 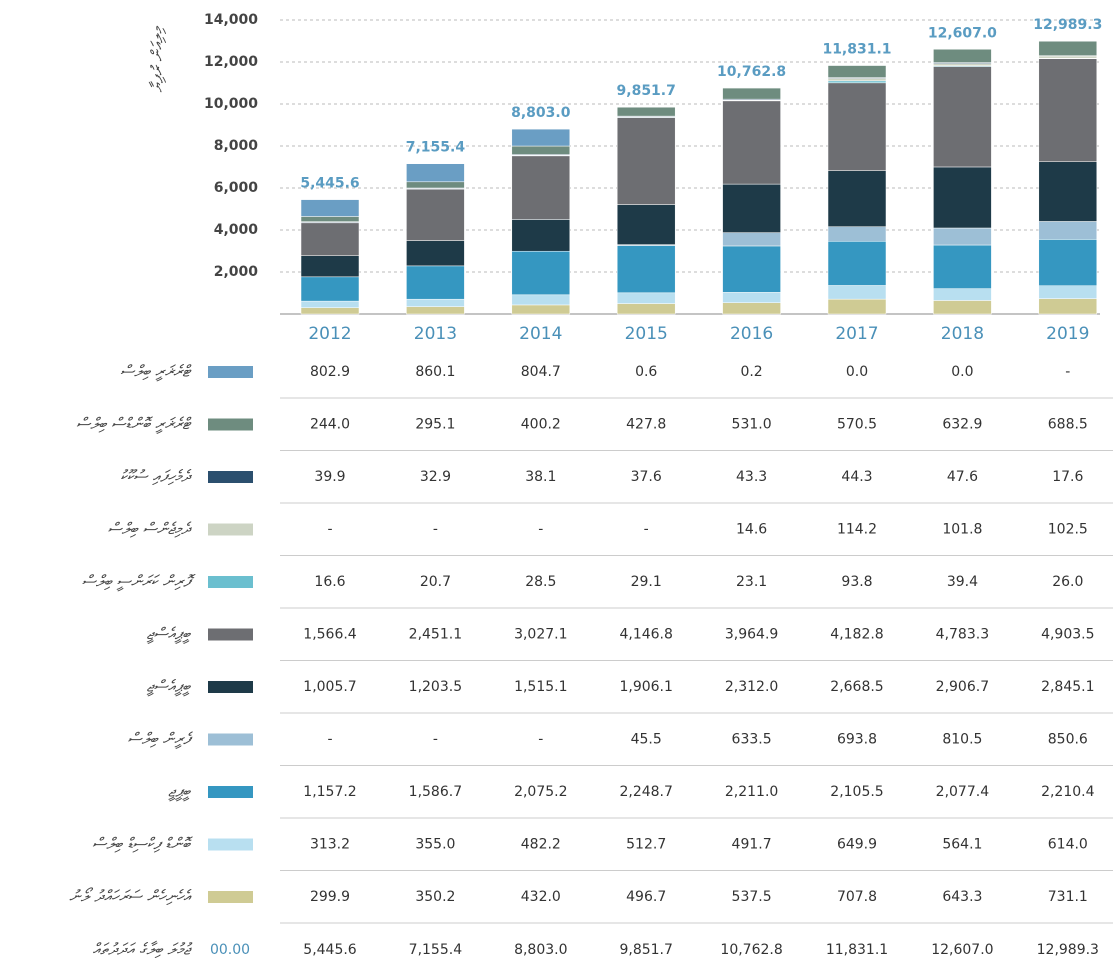 I want to click on table-cell: 37.6, so click(x=646, y=477).